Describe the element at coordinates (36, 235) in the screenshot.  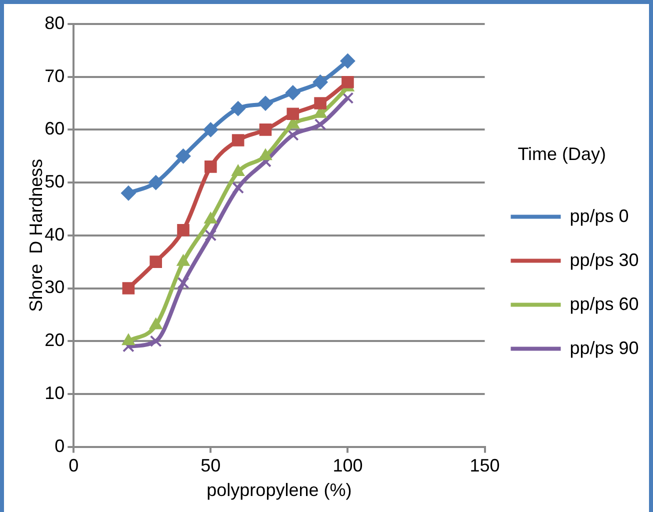
I see `y-axis-title: Shore D Hardness` at that location.